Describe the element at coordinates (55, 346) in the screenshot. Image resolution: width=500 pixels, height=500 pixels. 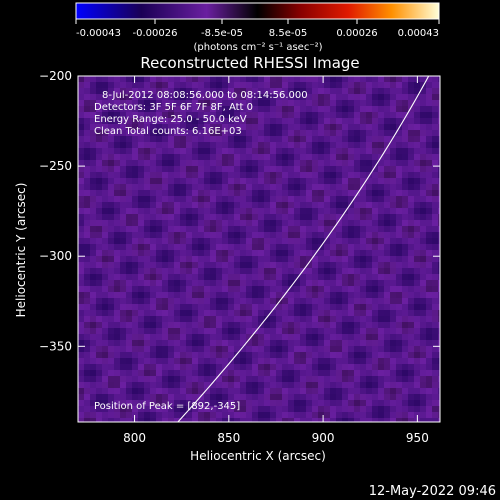
I see `y-tick-label: −350` at that location.